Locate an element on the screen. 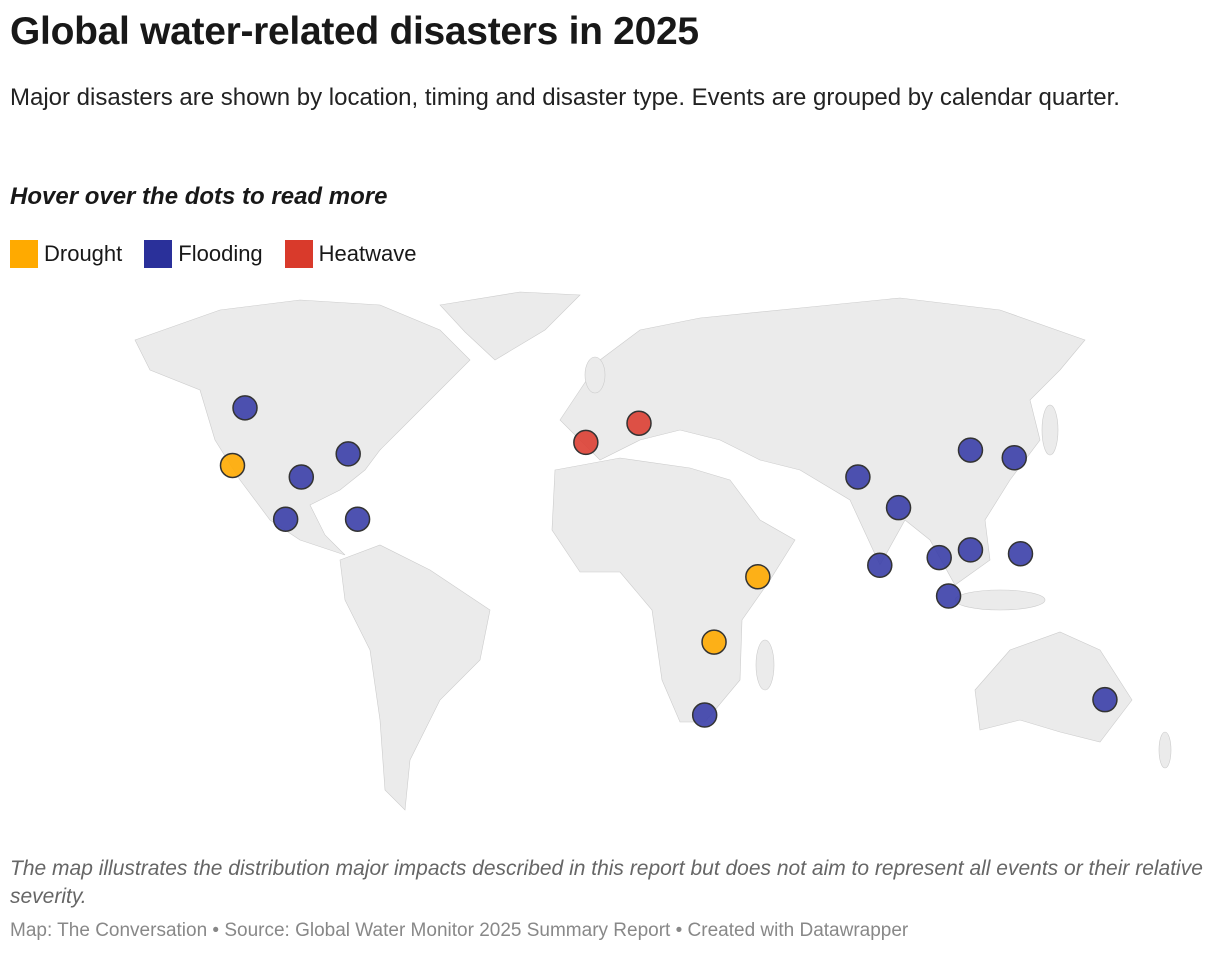 The image size is (1220, 956). japan is located at coordinates (1050, 430).